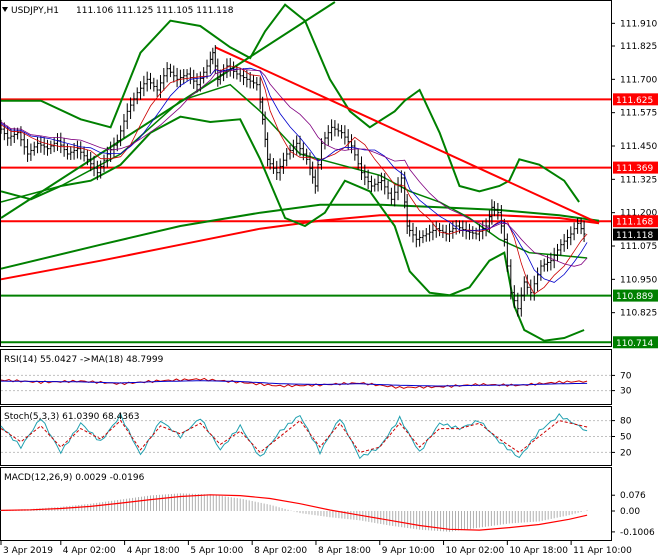 This screenshot has height=560, width=660. Describe the element at coordinates (626, 453) in the screenshot. I see `tick-label: 20` at that location.